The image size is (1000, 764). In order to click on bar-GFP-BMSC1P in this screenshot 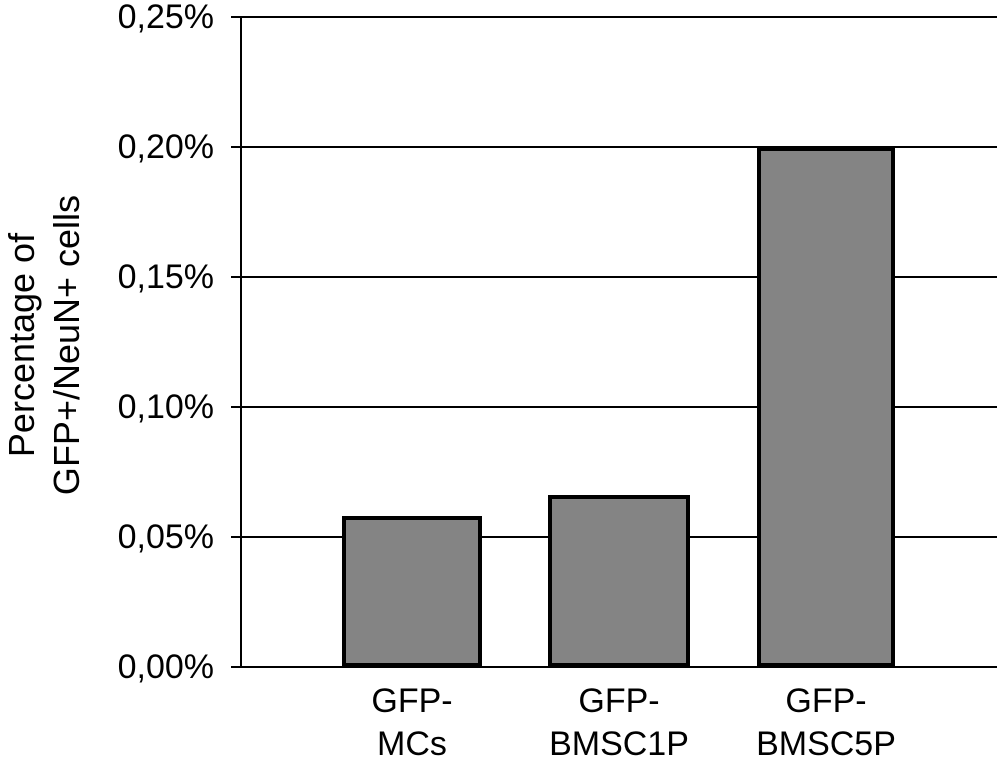, I will do `click(619, 581)`.